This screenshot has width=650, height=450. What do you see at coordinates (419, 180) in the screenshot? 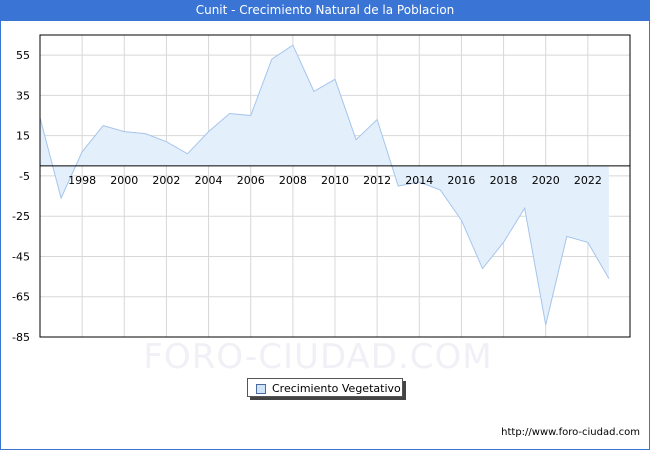
I see `svg-text: 2014` at bounding box center [419, 180].